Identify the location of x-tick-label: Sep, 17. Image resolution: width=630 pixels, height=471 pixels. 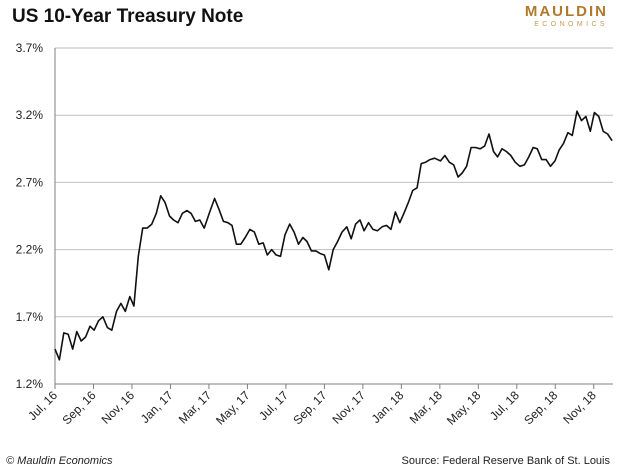
(309, 407).